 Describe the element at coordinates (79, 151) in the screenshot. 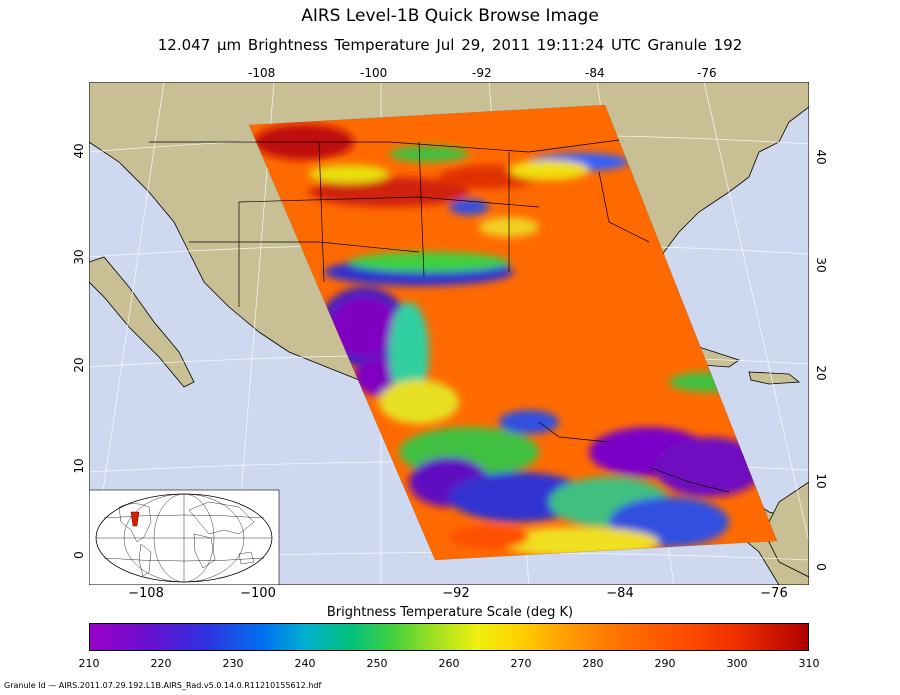

I see `left-lat-label: 40` at that location.